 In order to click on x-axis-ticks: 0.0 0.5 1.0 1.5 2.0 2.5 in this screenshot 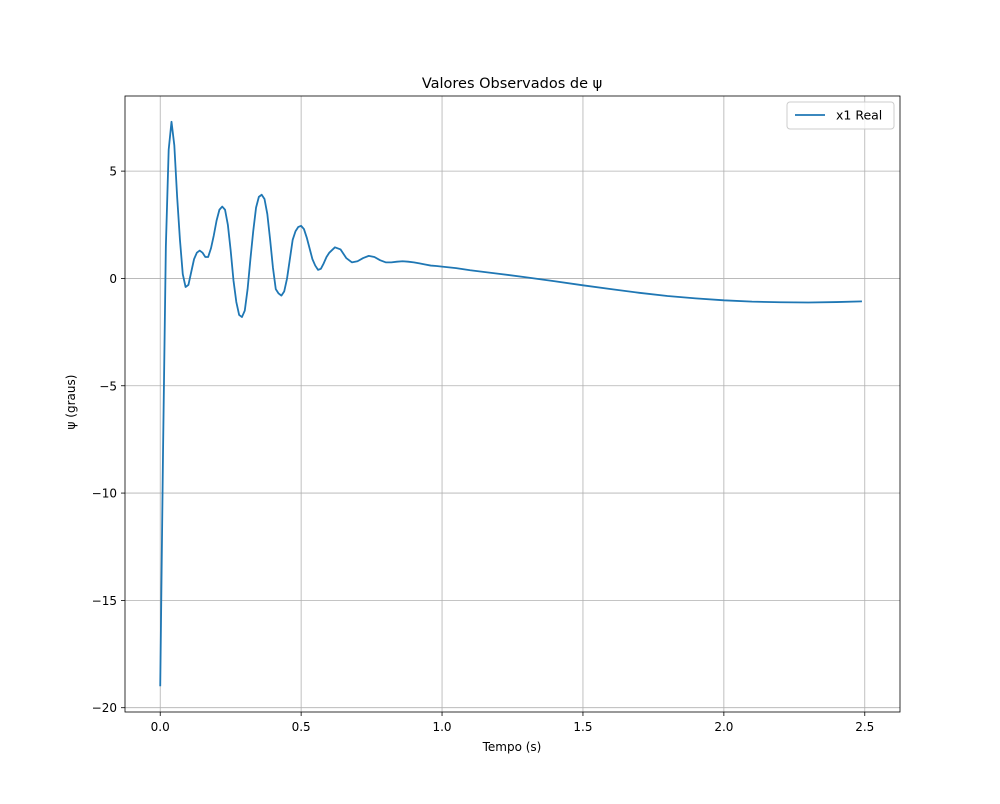, I will do `click(512, 723)`.